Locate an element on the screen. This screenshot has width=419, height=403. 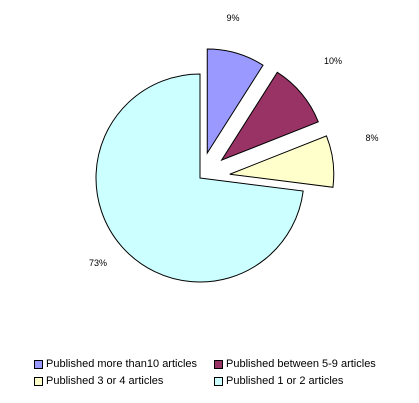
slice-label-2: 8% is located at coordinates (371, 138).